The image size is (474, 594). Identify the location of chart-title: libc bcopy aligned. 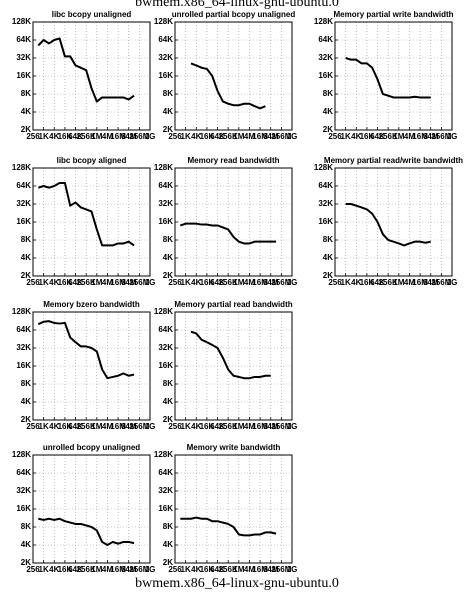
(92, 160).